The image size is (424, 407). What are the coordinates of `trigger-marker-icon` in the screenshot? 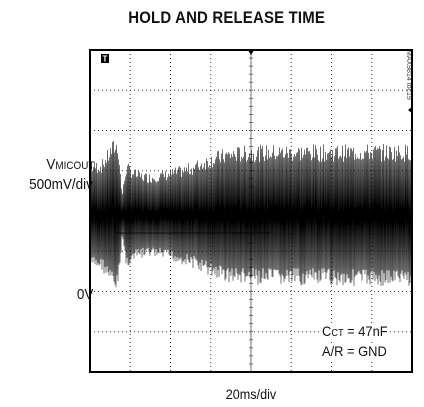 It's located at (105, 58).